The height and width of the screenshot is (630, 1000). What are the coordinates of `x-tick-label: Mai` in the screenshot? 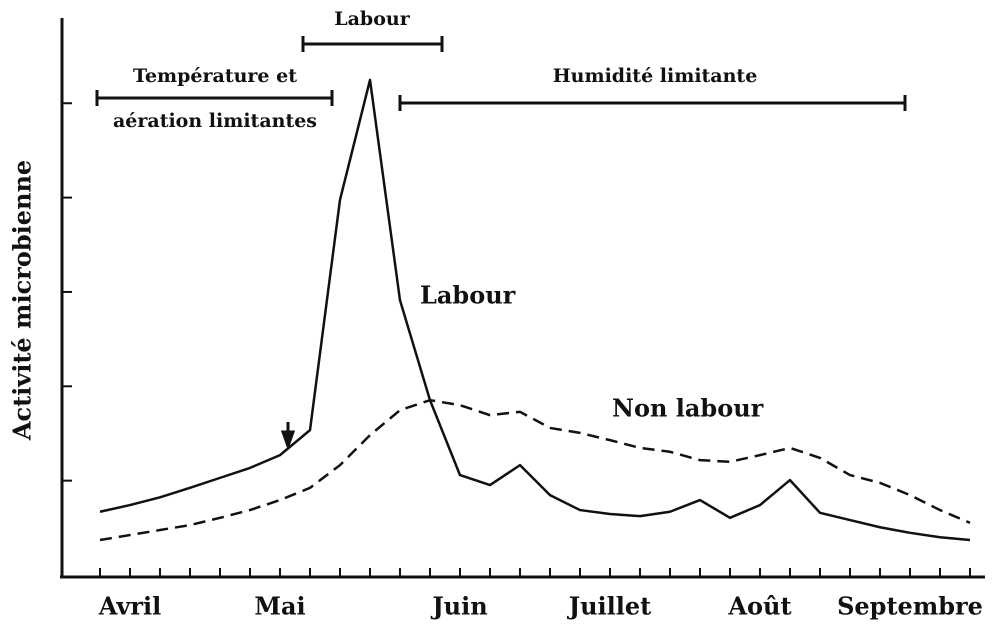 It's located at (279, 606).